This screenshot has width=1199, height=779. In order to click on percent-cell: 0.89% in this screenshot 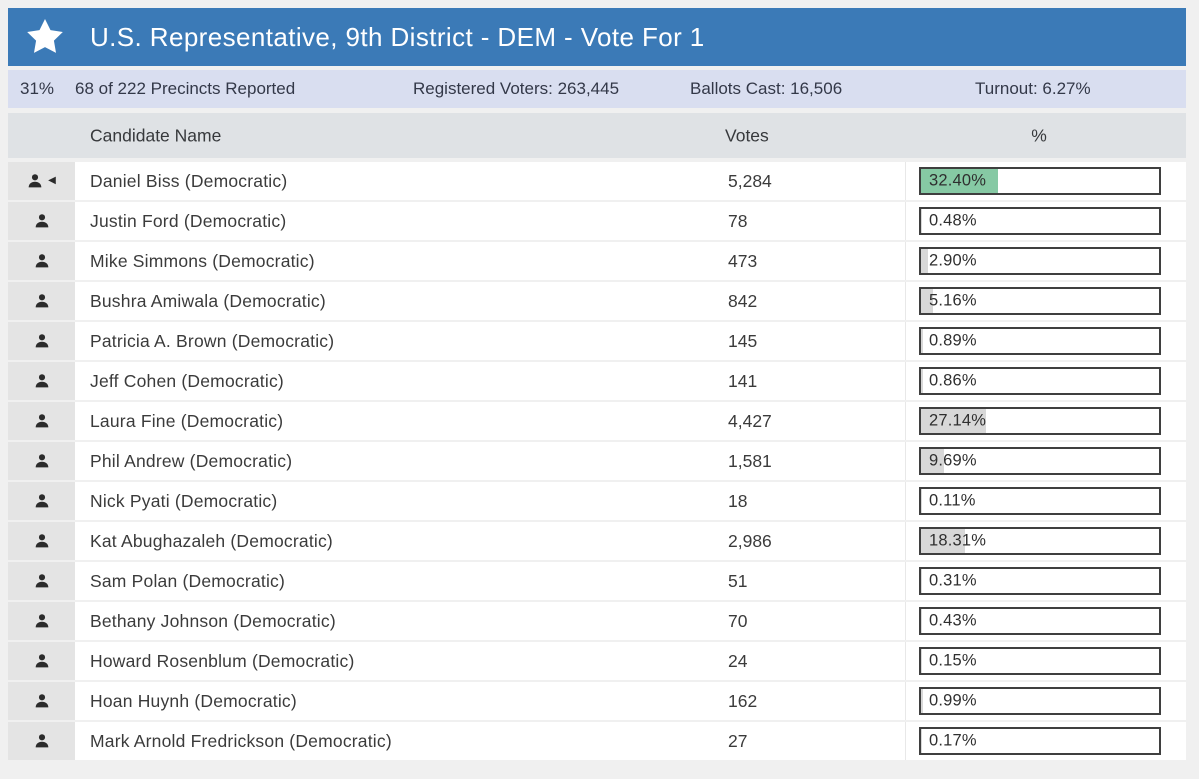, I will do `click(1045, 341)`.